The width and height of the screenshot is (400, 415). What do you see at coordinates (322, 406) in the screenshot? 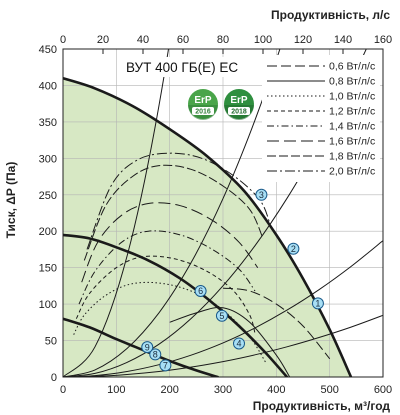
I see `x-axis-title: Продуктивність, м³/год` at bounding box center [322, 406].